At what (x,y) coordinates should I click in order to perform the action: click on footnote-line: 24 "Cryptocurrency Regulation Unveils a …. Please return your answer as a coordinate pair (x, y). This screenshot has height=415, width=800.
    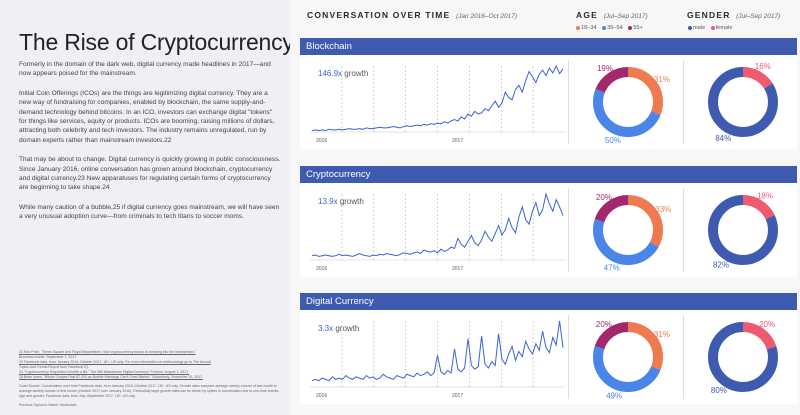
    Looking at the image, I should click on (104, 372).